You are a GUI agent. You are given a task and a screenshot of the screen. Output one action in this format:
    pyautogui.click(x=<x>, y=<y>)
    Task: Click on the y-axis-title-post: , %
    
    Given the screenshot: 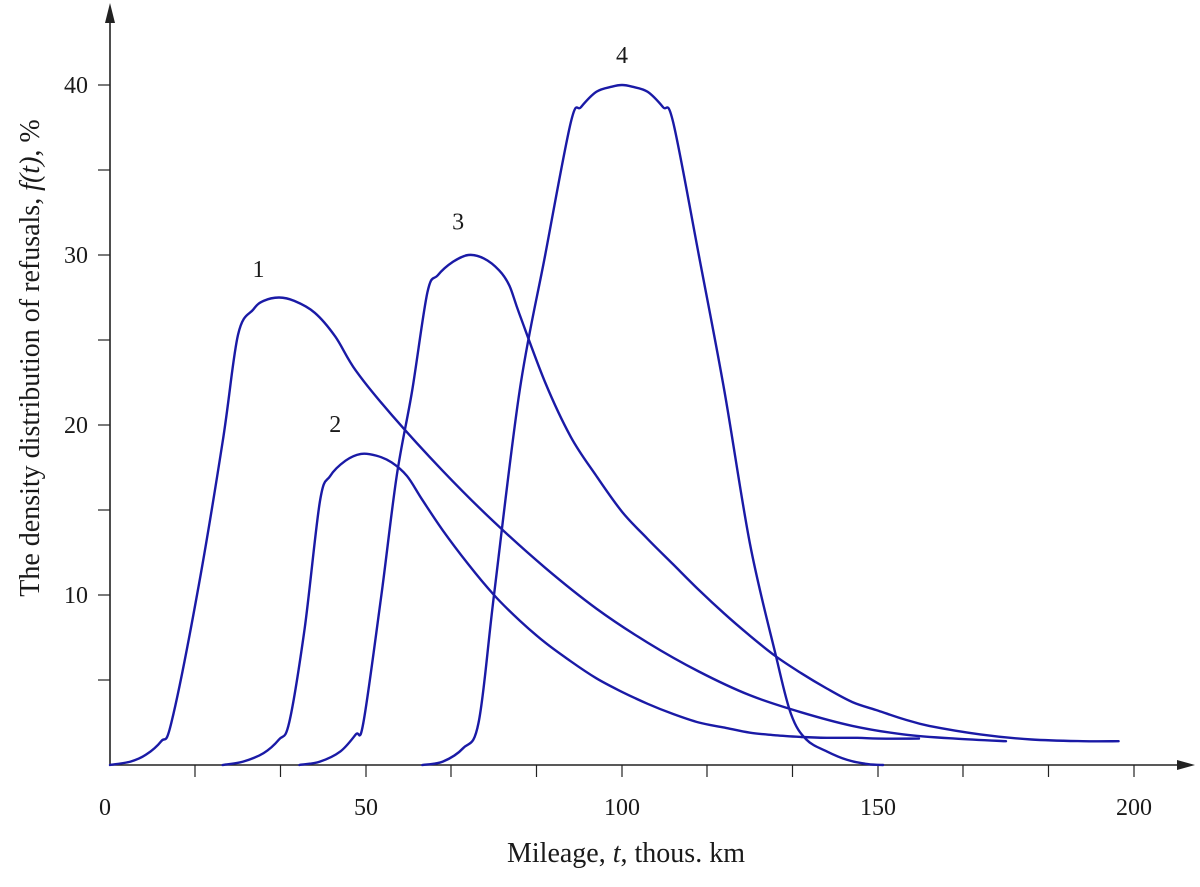 What is the action you would take?
    pyautogui.click(x=30, y=137)
    